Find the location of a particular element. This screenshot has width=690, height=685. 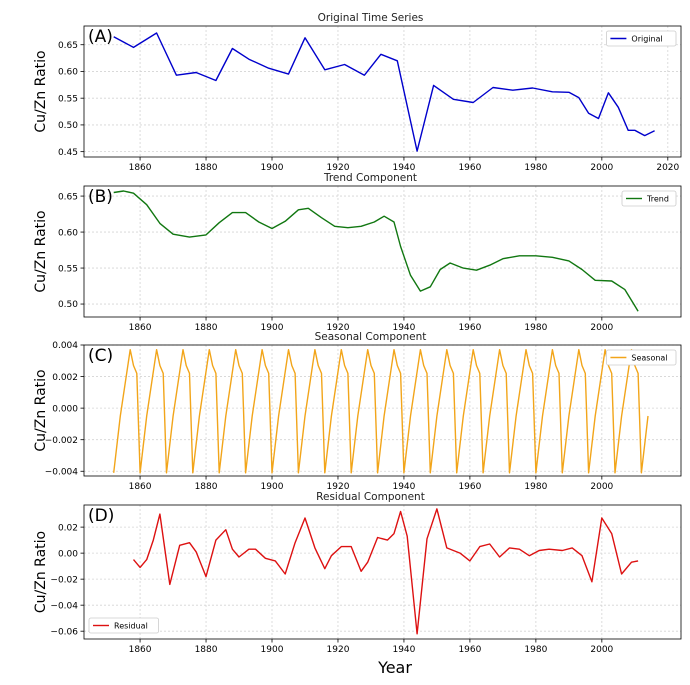

panel-title: Original Time Series is located at coordinates (371, 18).